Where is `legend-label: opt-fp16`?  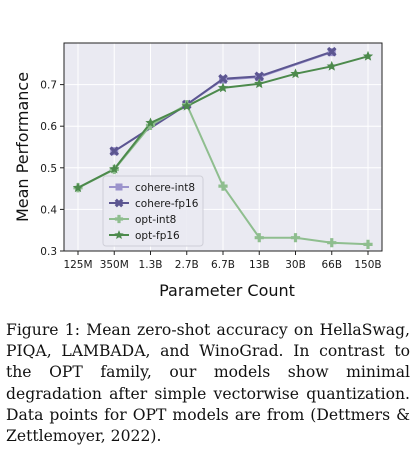
legend-label: opt-fp16 is located at coordinates (157, 236).